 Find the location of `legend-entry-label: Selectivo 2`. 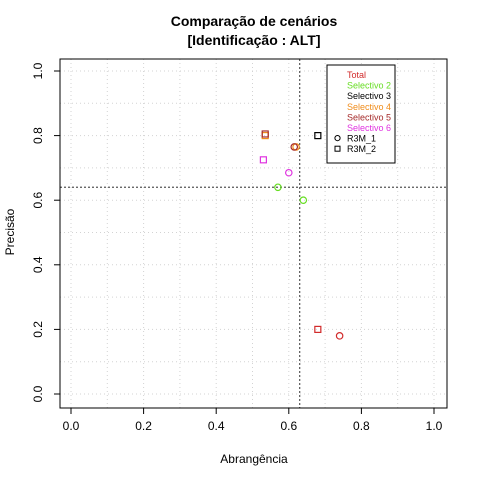

legend-entry-label: Selectivo 2 is located at coordinates (369, 86).